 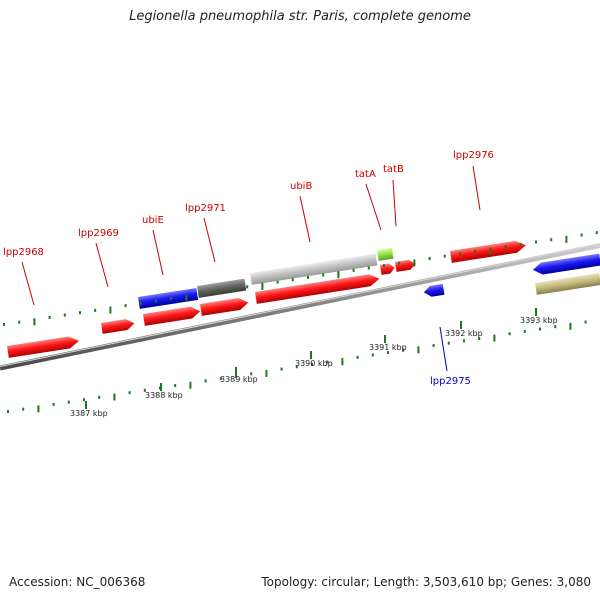 I want to click on feature-ubiE, so click(x=172, y=316).